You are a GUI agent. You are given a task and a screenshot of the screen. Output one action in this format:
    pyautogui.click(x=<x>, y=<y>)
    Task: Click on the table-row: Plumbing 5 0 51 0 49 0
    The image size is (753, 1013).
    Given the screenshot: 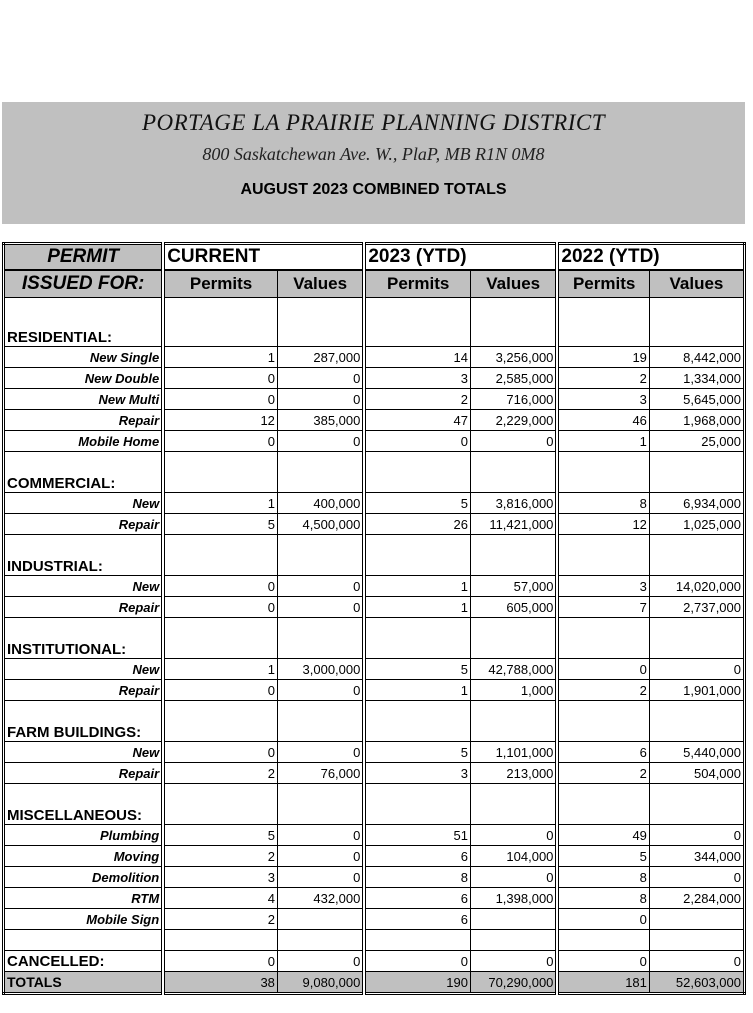 What is the action you would take?
    pyautogui.click(x=374, y=835)
    